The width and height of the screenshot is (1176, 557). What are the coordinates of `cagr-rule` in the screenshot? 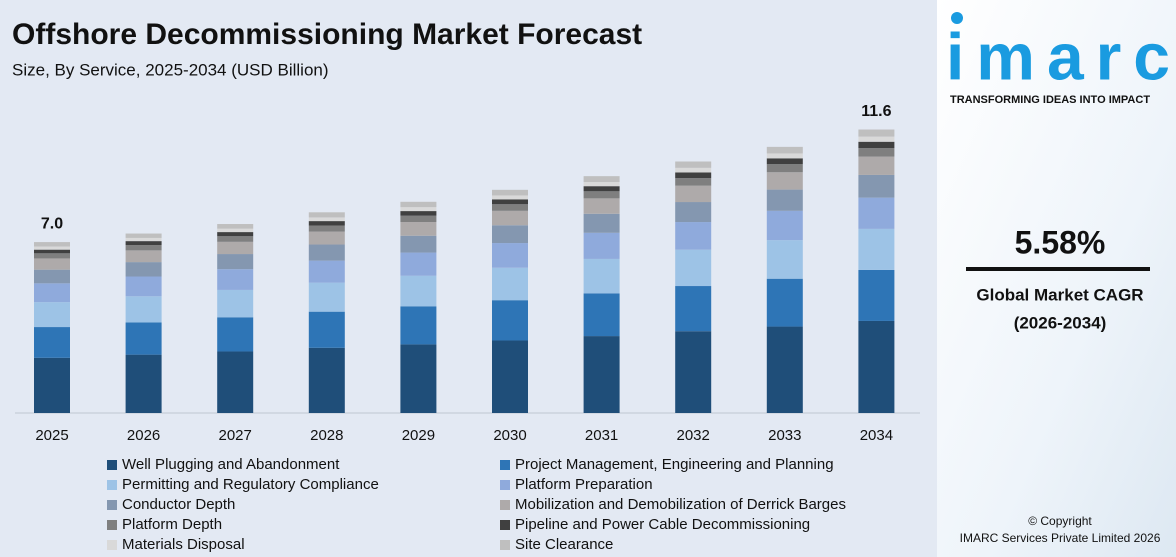 It's located at (1058, 269).